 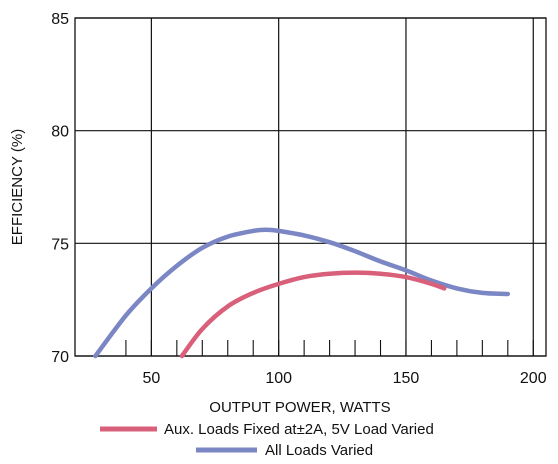 What do you see at coordinates (319, 450) in the screenshot?
I see `legend-label-all-loads-varied: All Loads Varied` at bounding box center [319, 450].